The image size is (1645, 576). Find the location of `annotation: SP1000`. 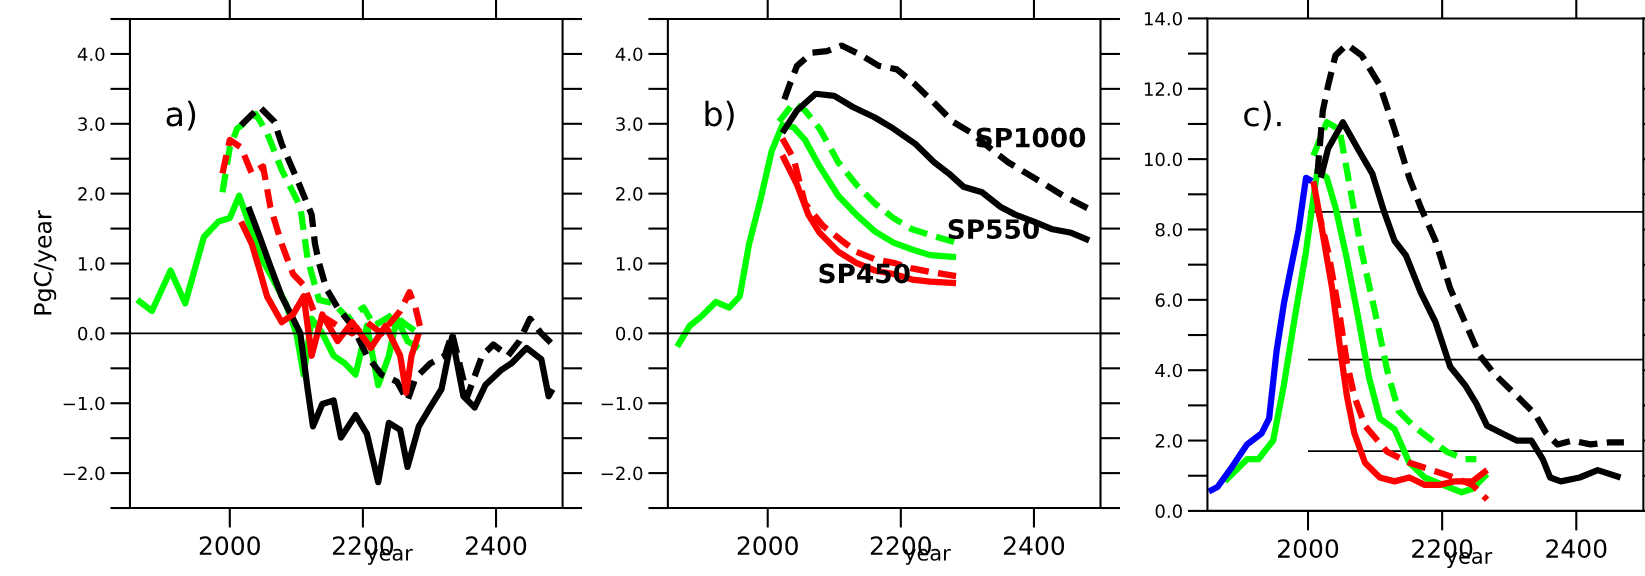

annotation: SP1000 is located at coordinates (1031, 137).